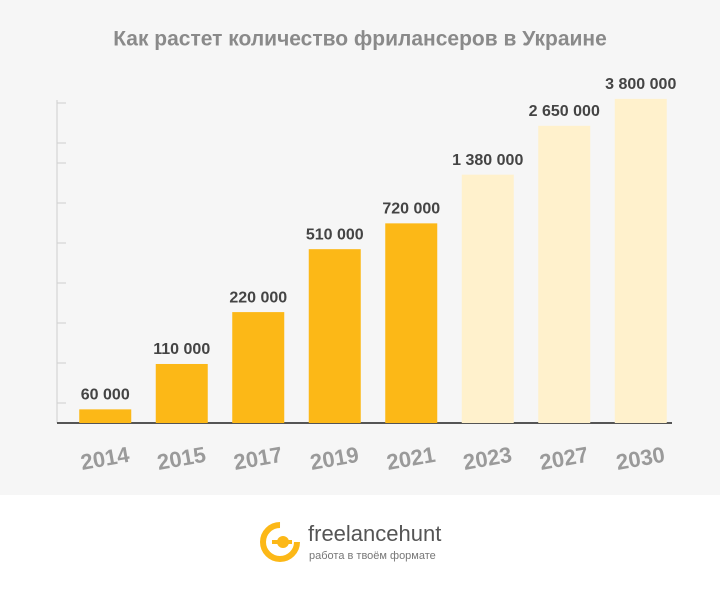 The image size is (720, 592). I want to click on logo-bar, so click(282, 542).